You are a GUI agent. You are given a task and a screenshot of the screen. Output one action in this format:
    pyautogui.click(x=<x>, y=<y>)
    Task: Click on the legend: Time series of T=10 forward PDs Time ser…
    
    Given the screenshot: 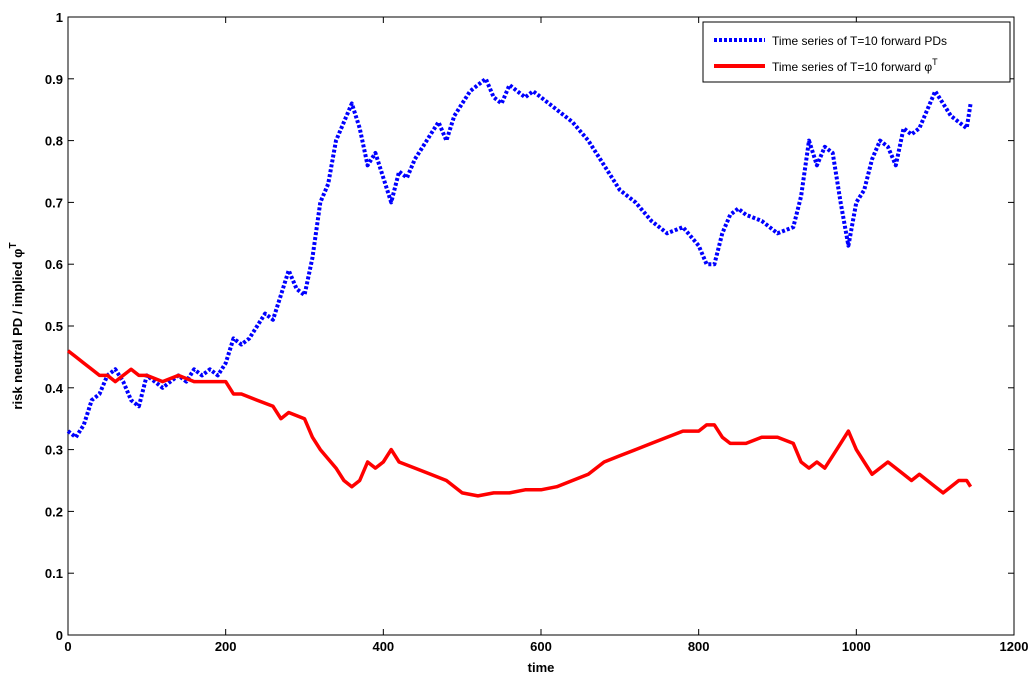 What is the action you would take?
    pyautogui.click(x=856, y=52)
    